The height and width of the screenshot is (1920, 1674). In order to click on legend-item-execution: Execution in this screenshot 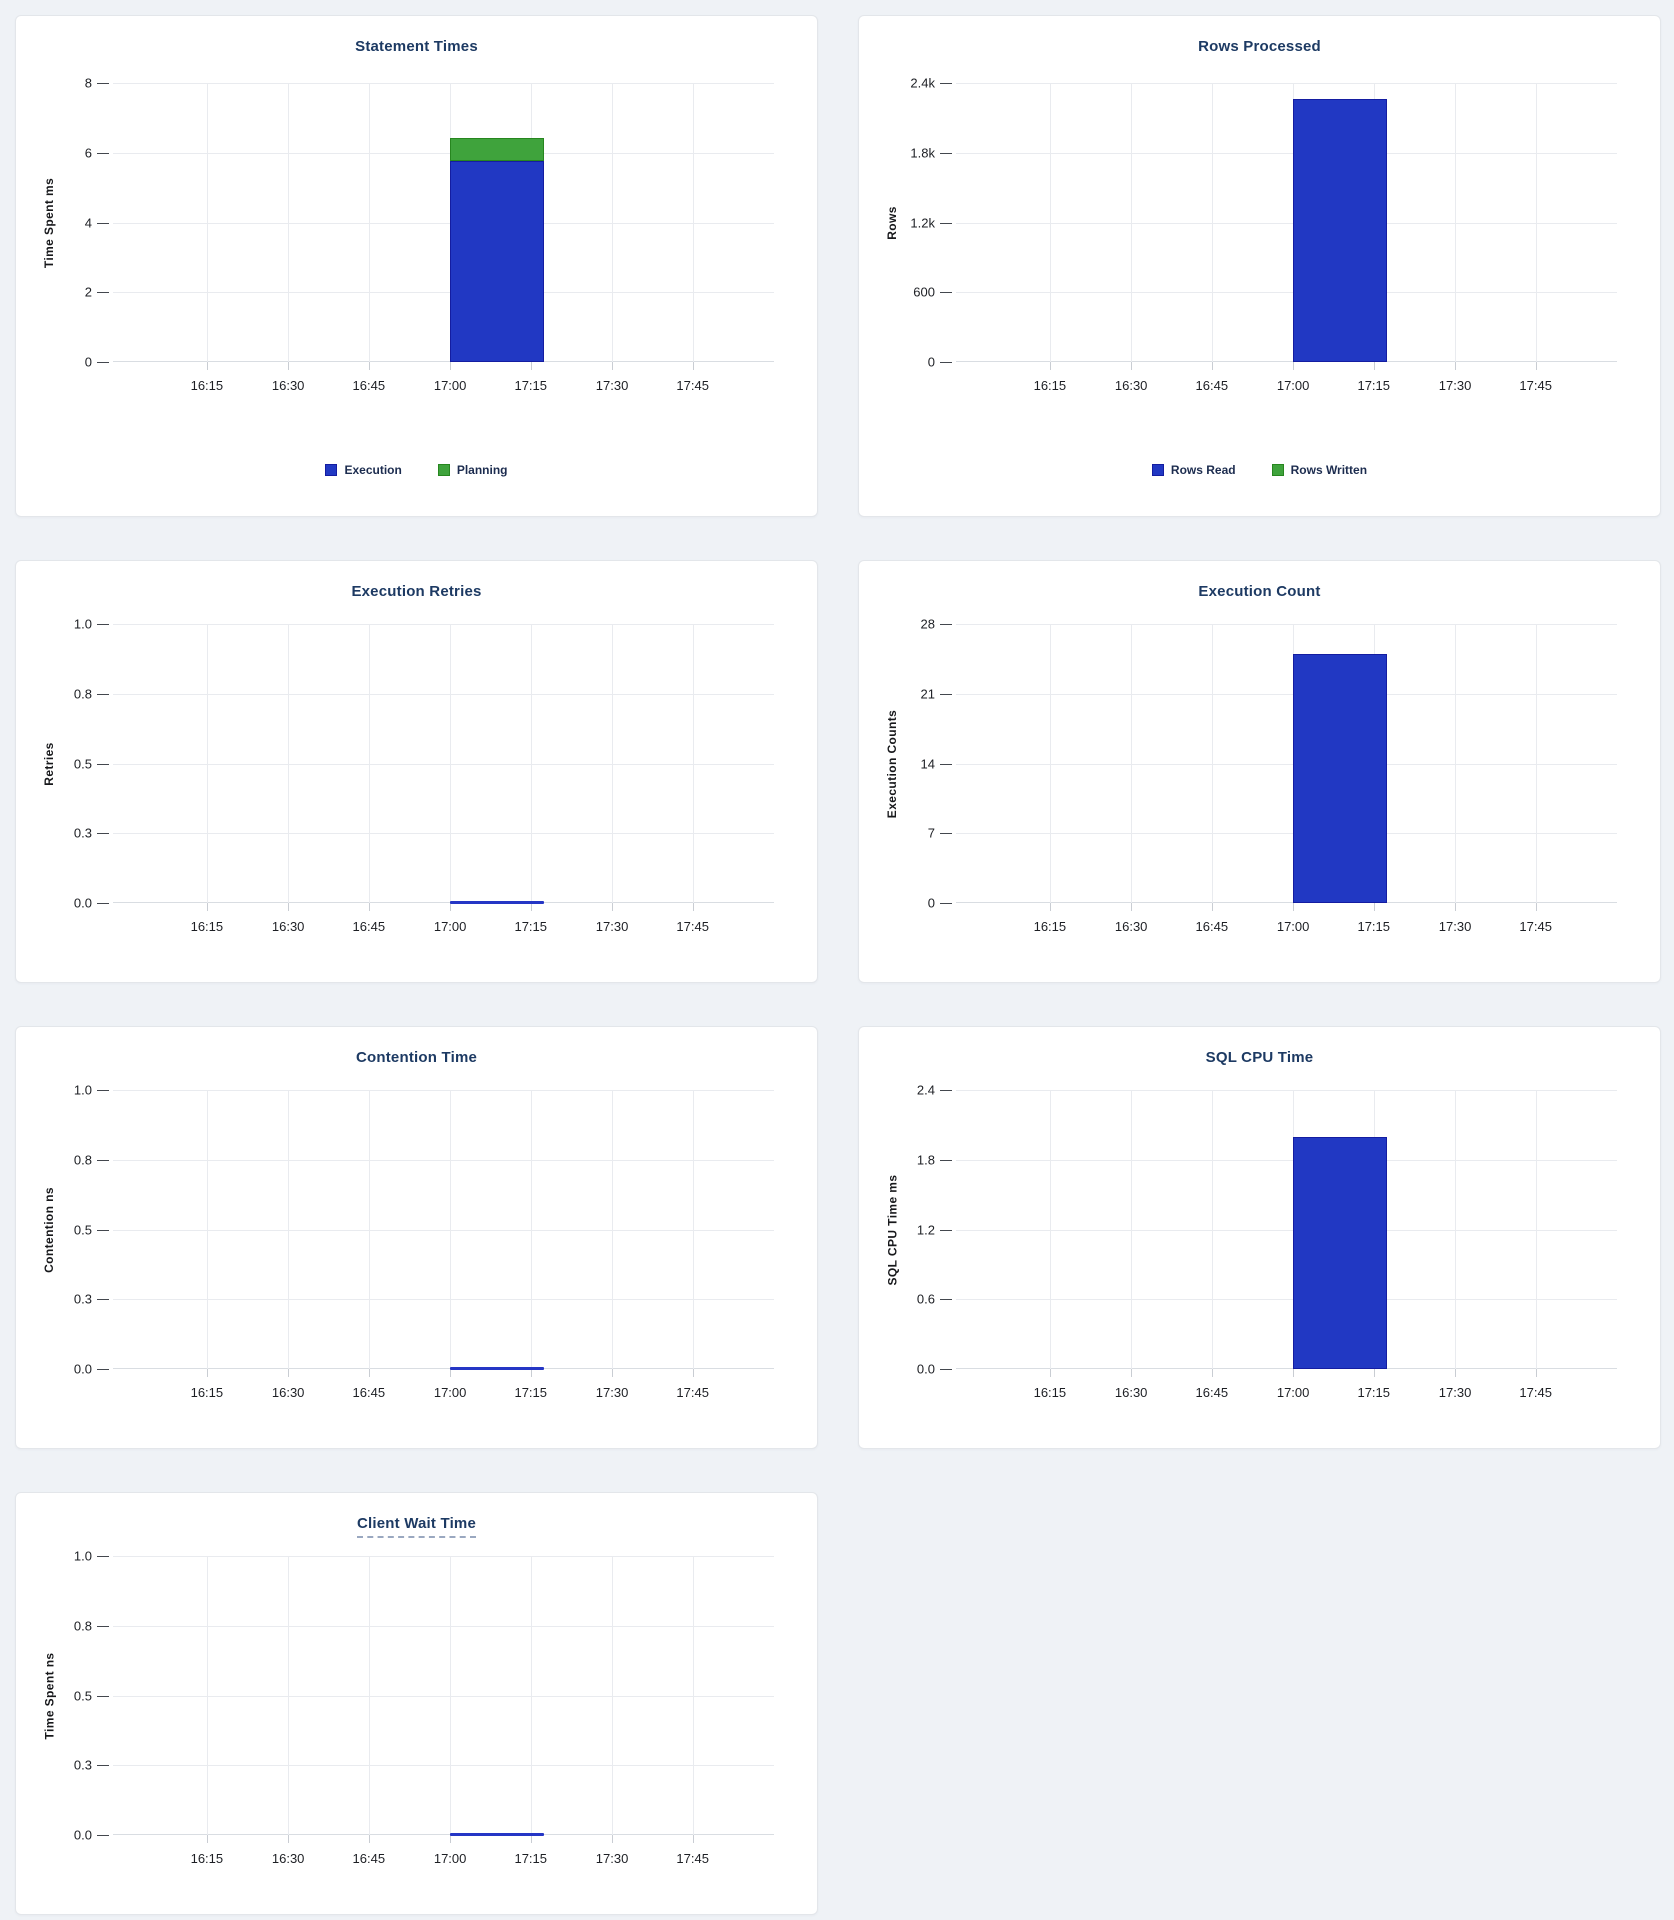, I will do `click(363, 470)`.